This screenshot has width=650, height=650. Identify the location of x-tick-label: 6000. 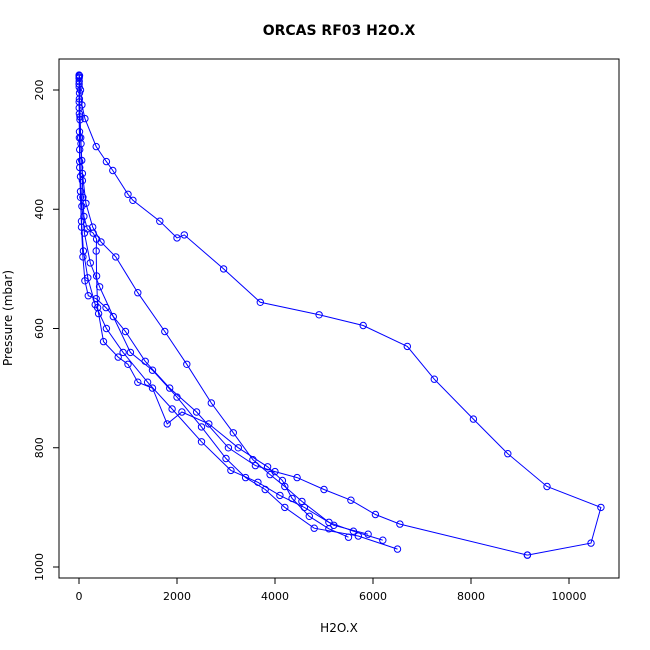
(373, 596).